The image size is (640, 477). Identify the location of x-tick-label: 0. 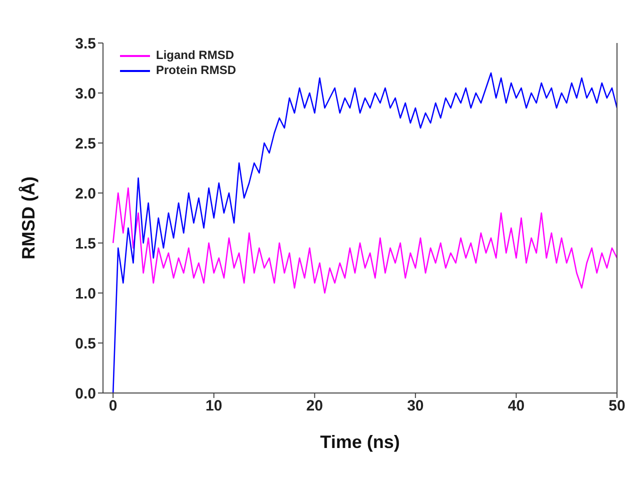
(113, 406).